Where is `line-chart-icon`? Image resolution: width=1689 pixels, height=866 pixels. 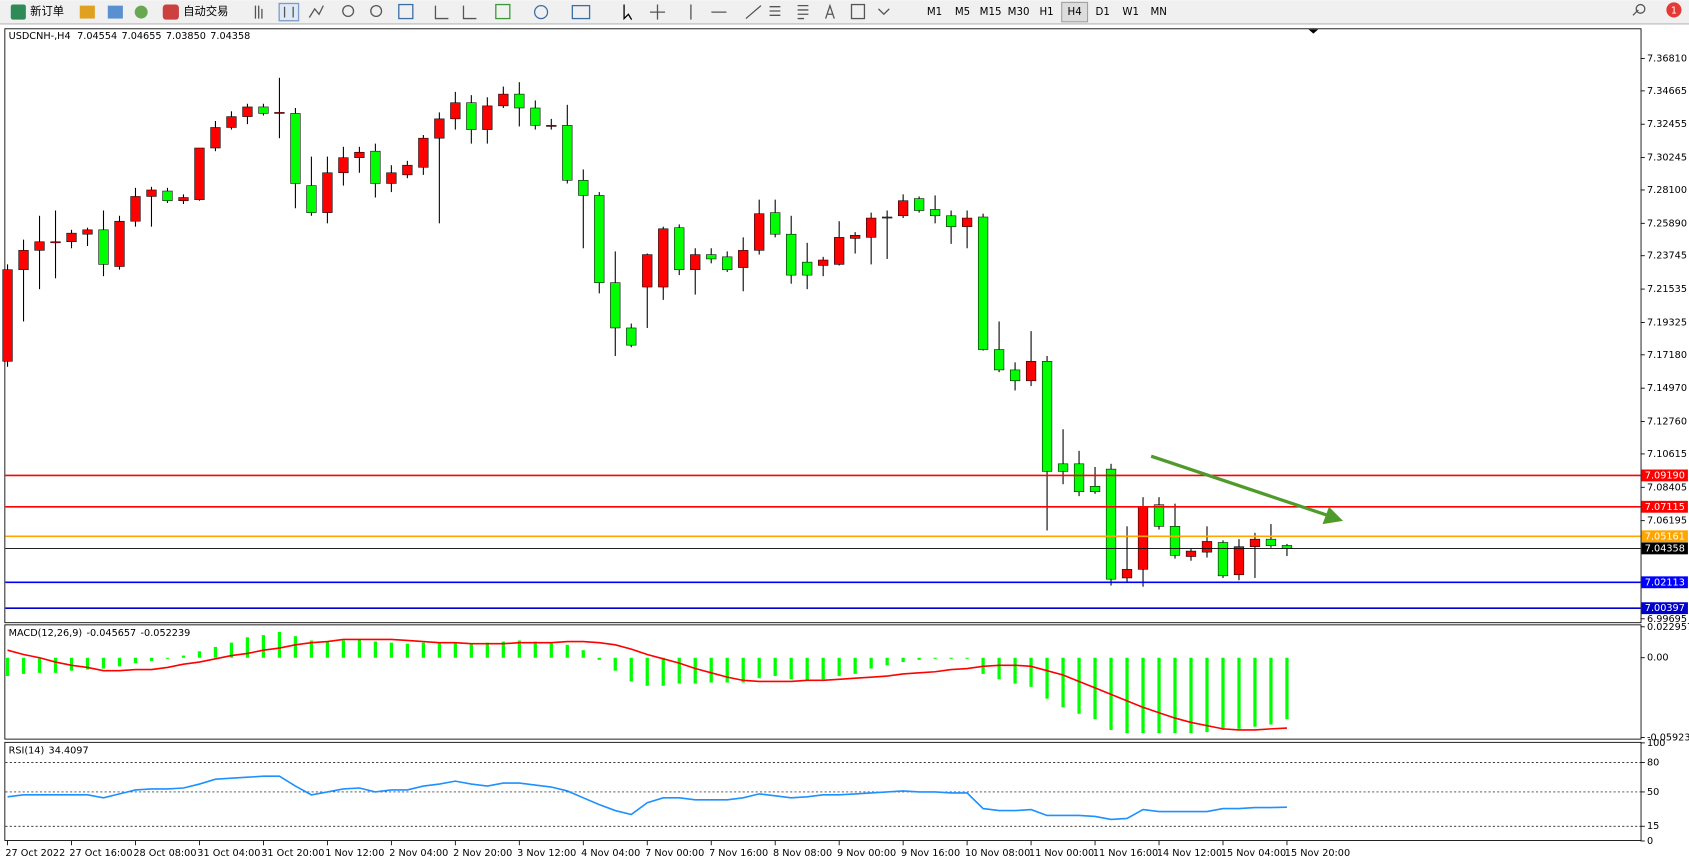 line-chart-icon is located at coordinates (316, 11).